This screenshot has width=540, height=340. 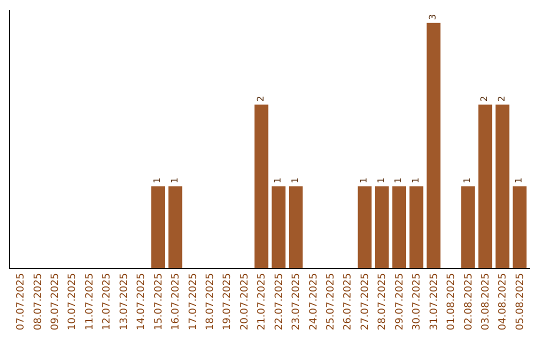 What do you see at coordinates (503, 301) in the screenshot?
I see `x-tick-label: 04.08.2025` at bounding box center [503, 301].